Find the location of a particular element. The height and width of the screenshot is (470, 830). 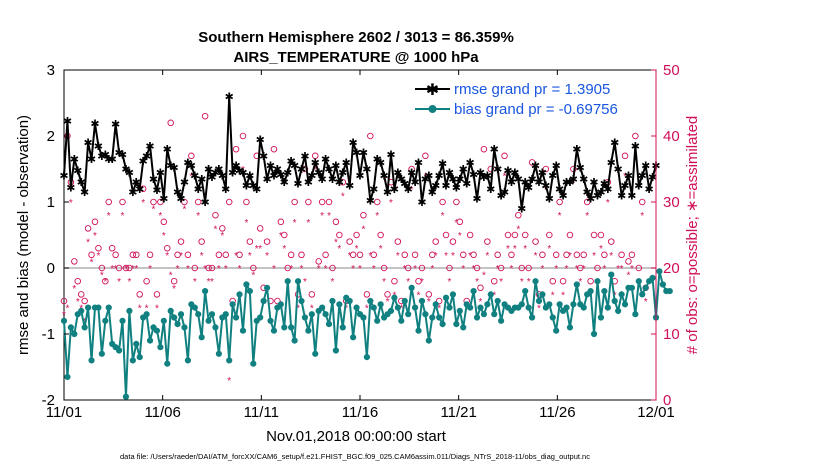

y2-axis-label: # of obs: o=possible; ∗=assimilated is located at coordinates (692, 235).